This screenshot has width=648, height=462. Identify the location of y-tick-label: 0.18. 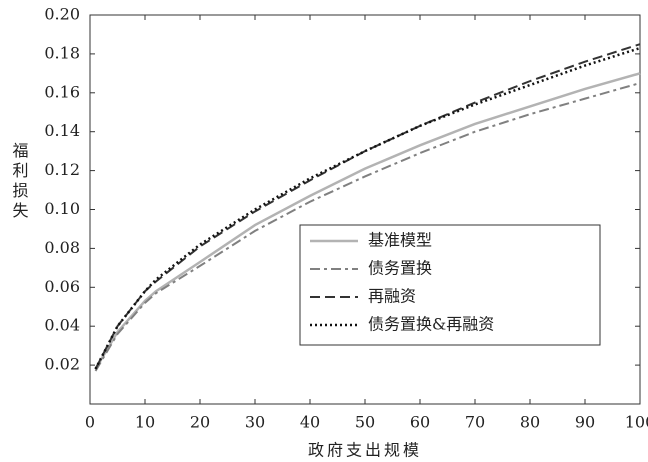
(62, 52).